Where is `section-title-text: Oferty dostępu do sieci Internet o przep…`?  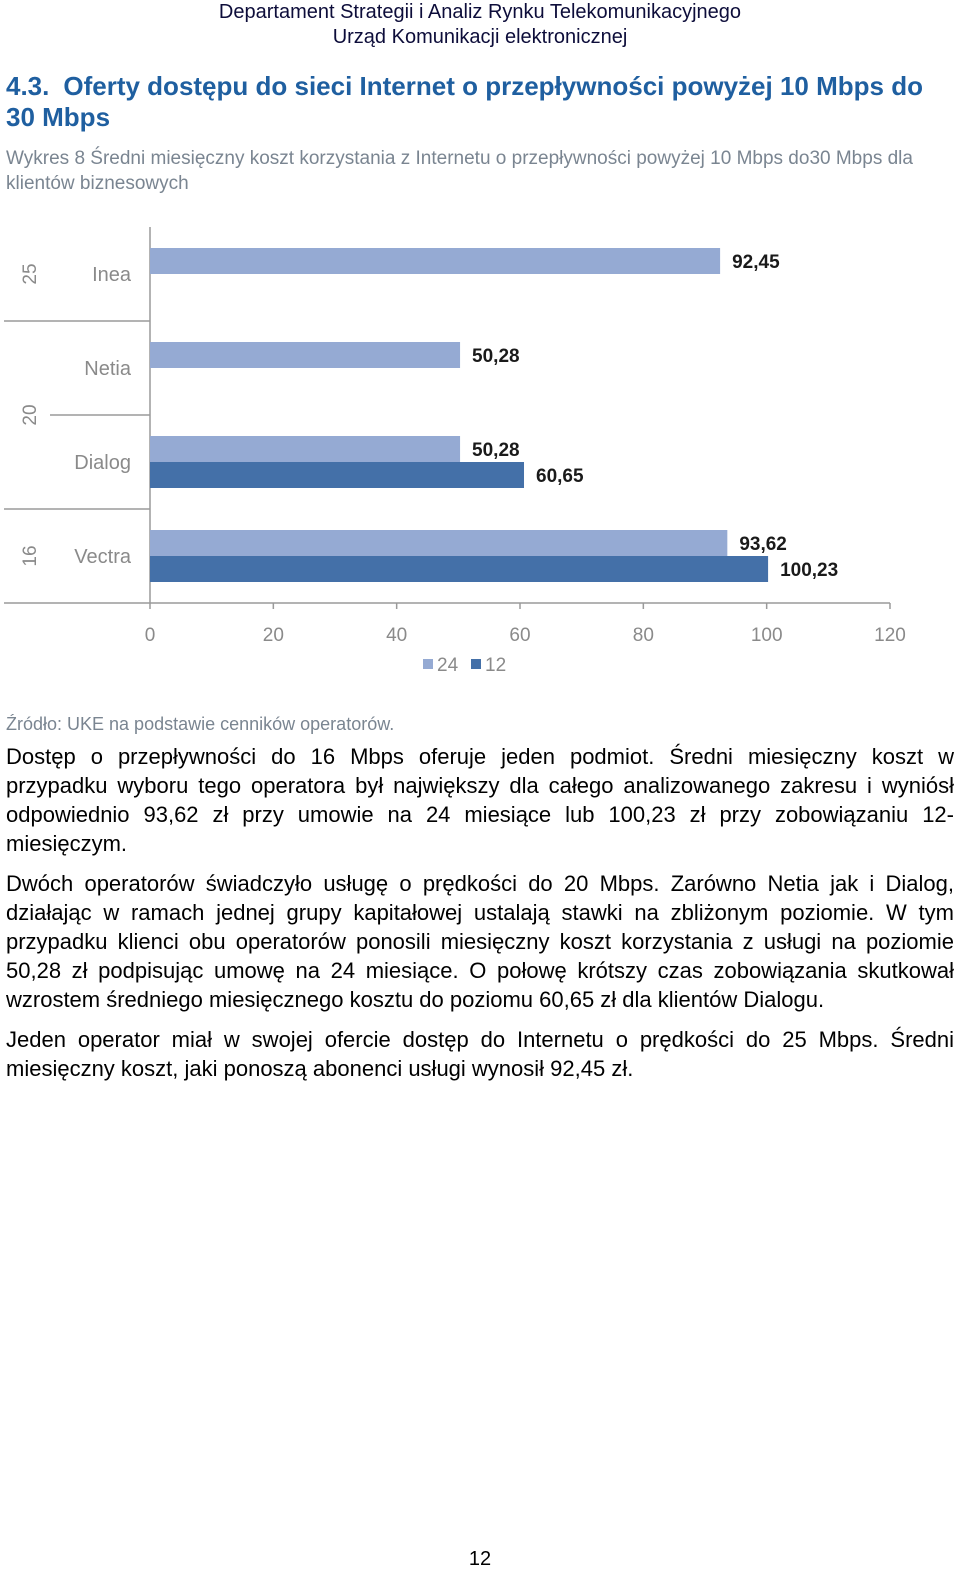 section-title-text: Oferty dostępu do sieci Internet o przep… is located at coordinates (464, 101).